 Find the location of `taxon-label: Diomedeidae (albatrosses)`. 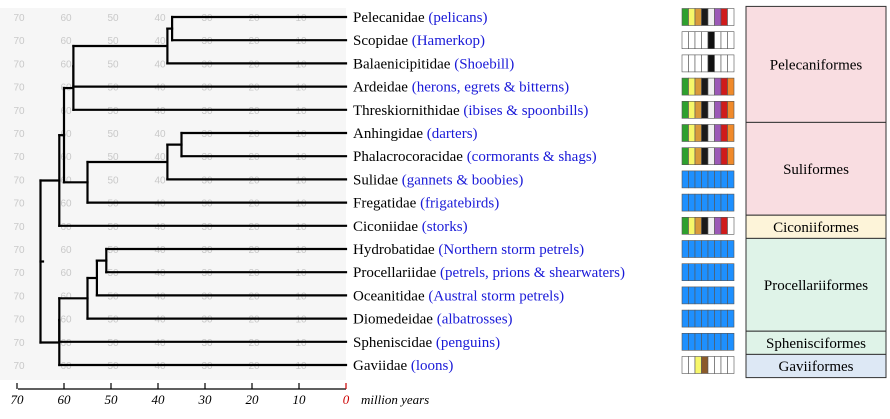

taxon-label: Diomedeidae (albatrosses) is located at coordinates (433, 320).